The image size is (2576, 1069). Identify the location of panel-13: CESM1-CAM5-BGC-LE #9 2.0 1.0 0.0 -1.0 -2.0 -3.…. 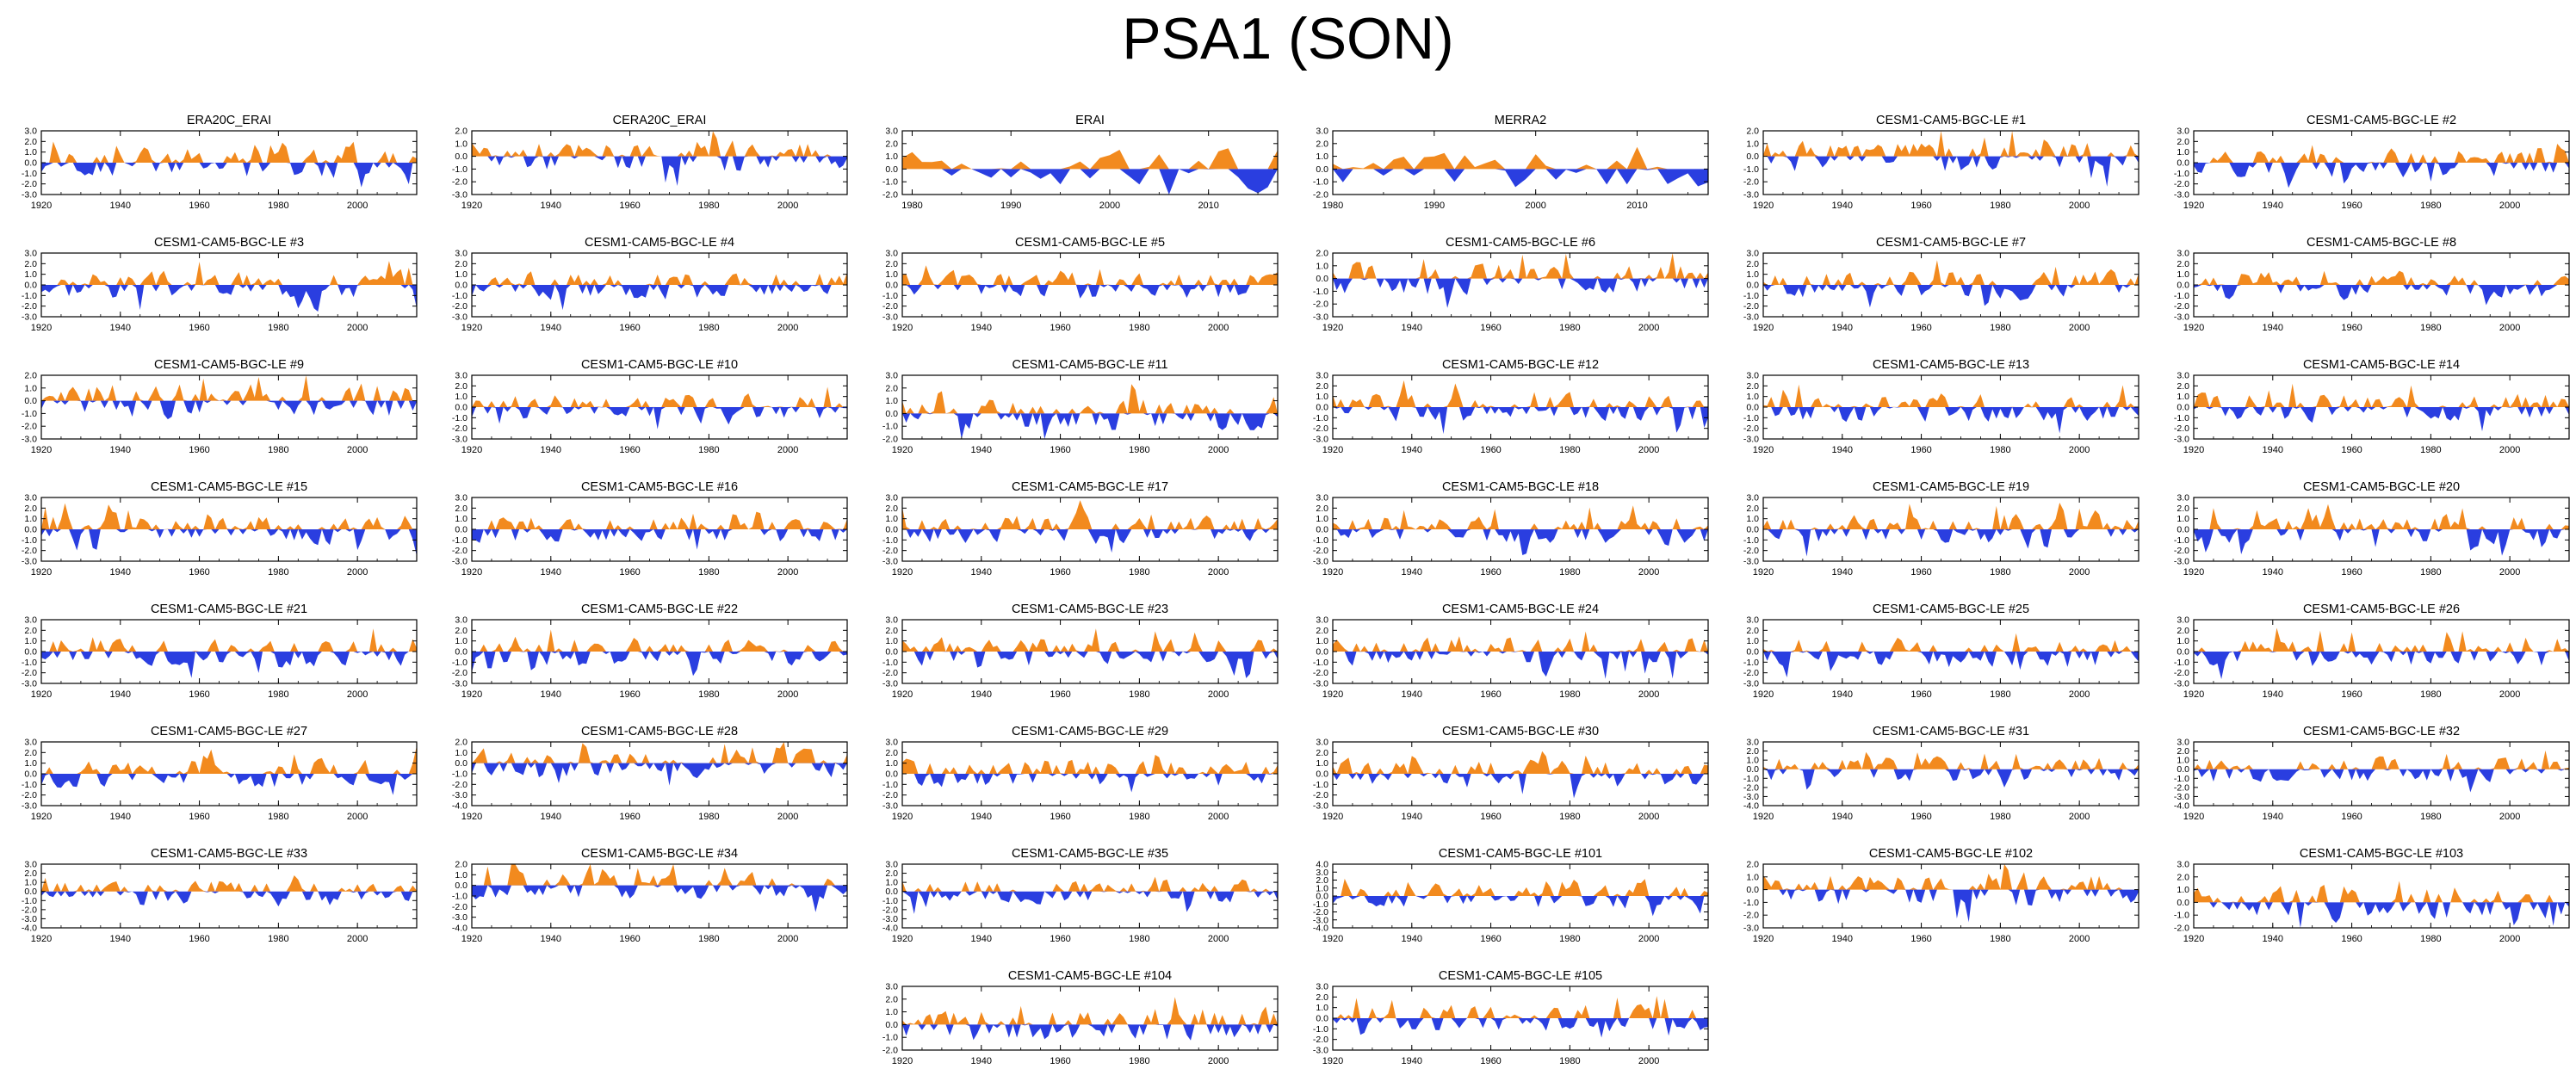
(220, 407).